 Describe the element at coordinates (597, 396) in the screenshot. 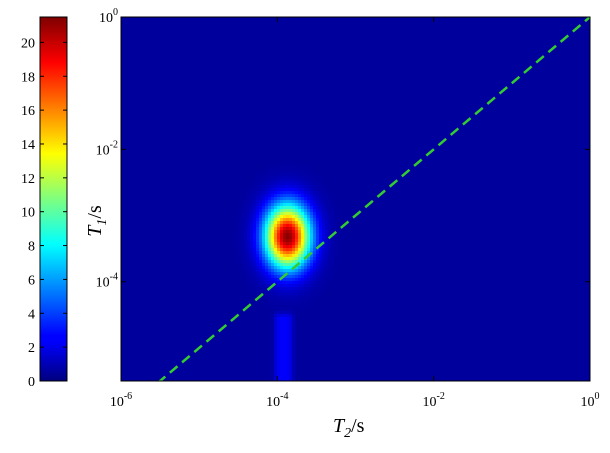

I see `x-tick-label-exponent: 0` at that location.